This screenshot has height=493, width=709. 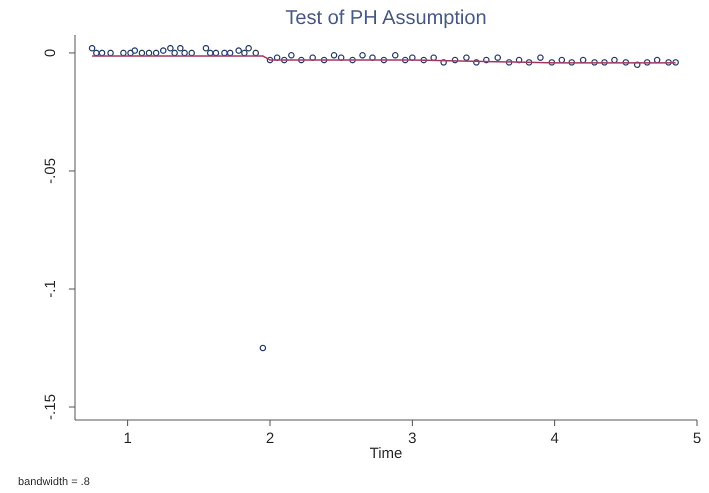 What do you see at coordinates (127, 438) in the screenshot?
I see `x-tick-label: 1` at bounding box center [127, 438].